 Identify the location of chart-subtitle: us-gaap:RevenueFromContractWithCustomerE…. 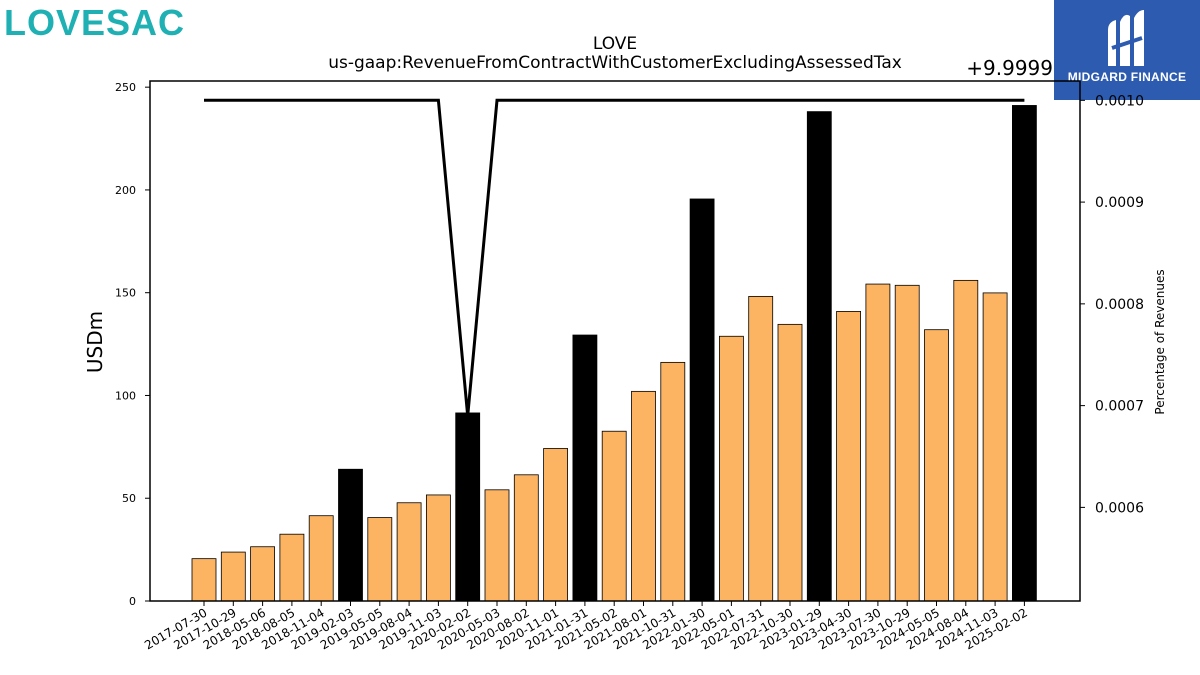
(615, 63).